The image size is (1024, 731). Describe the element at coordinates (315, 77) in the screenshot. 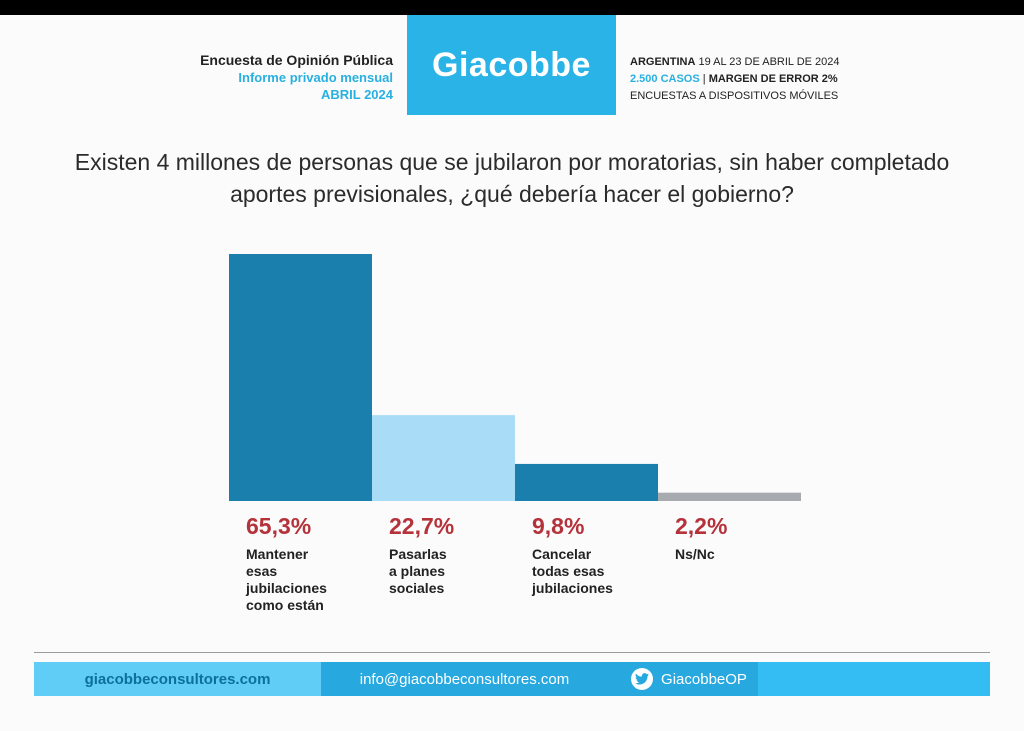

I see `survey-subtitle: Informe privado mensual` at that location.